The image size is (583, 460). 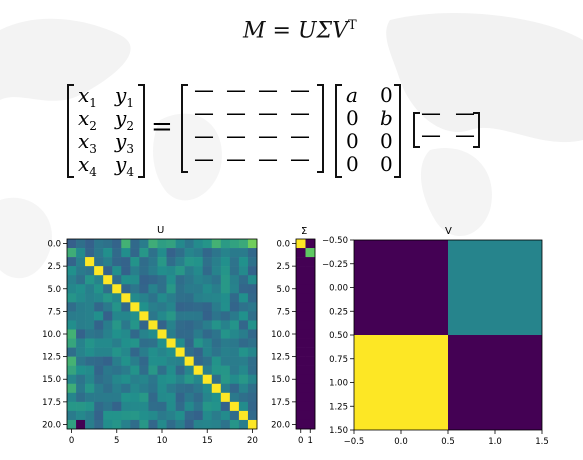 What do you see at coordinates (283, 290) in the screenshot?
I see `sigma-ytick-label: 5.0` at bounding box center [283, 290].